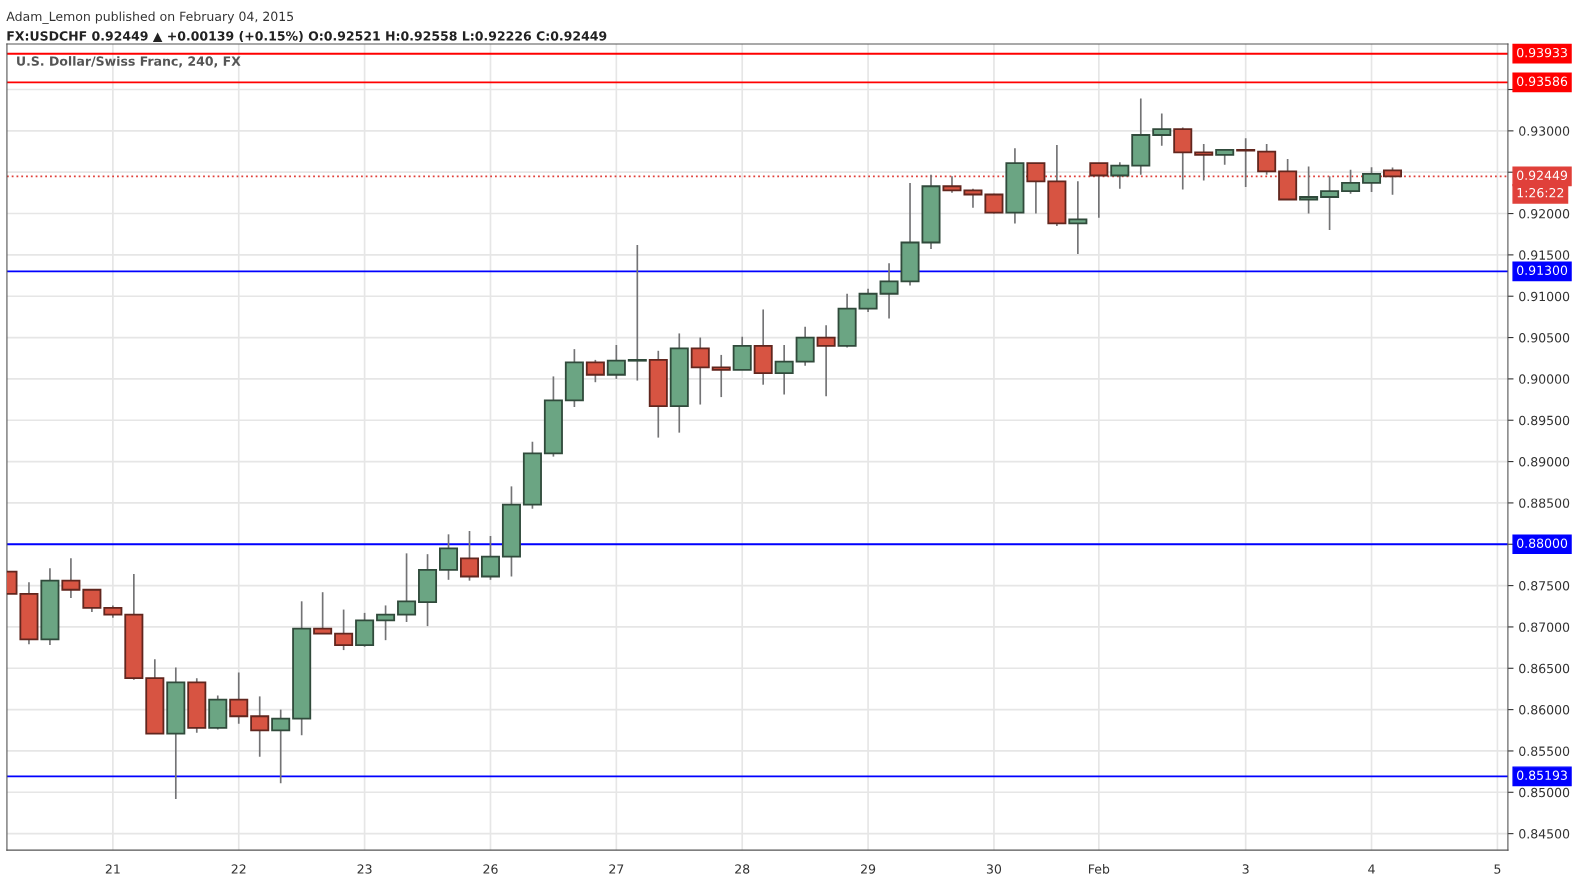 Image resolution: width=1575 pixels, height=881 pixels. Describe the element at coordinates (742, 869) in the screenshot. I see `x-tick-label: 28` at that location.